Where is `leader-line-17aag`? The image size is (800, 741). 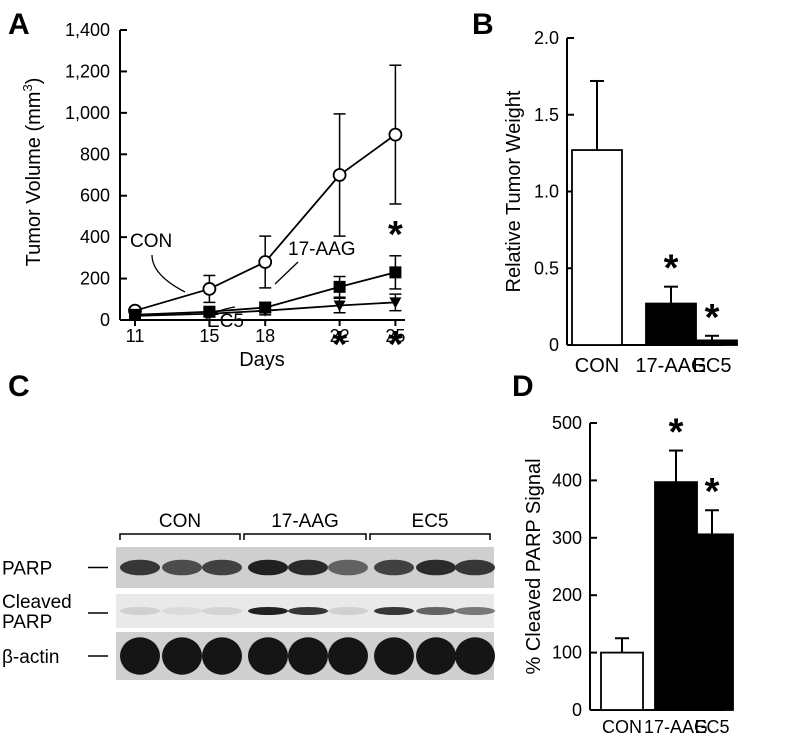 leader-line-17aag is located at coordinates (286, 273).